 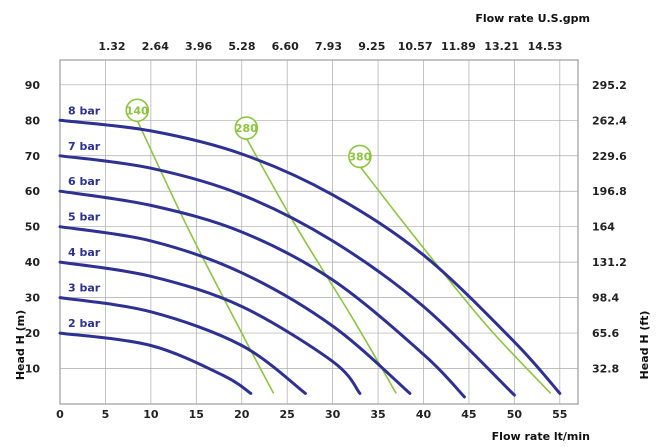 What do you see at coordinates (605, 298) in the screenshot?
I see `y2-tick-label: 98.4` at bounding box center [605, 298].